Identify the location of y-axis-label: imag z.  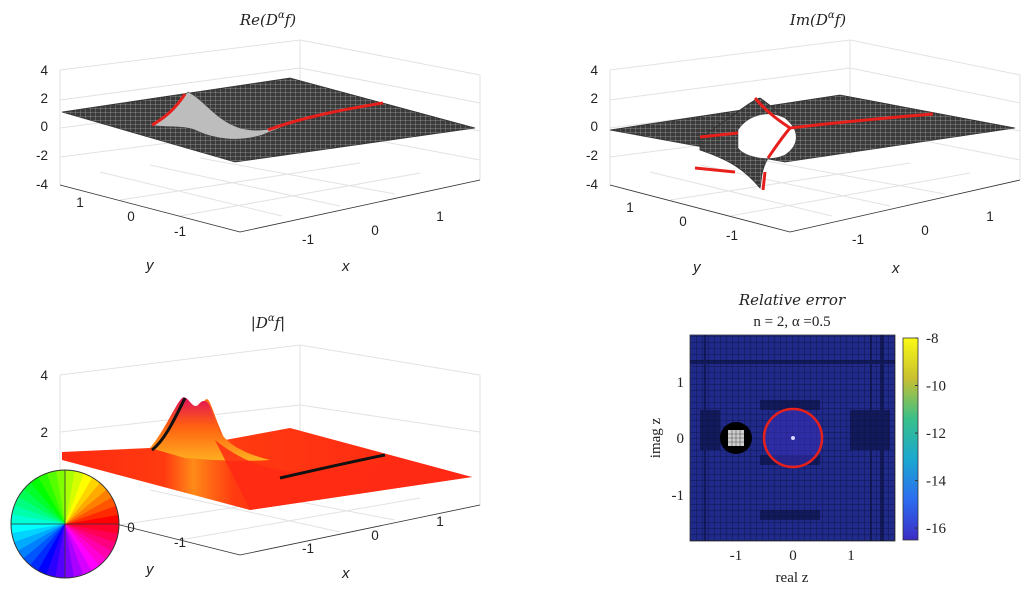
(656, 437).